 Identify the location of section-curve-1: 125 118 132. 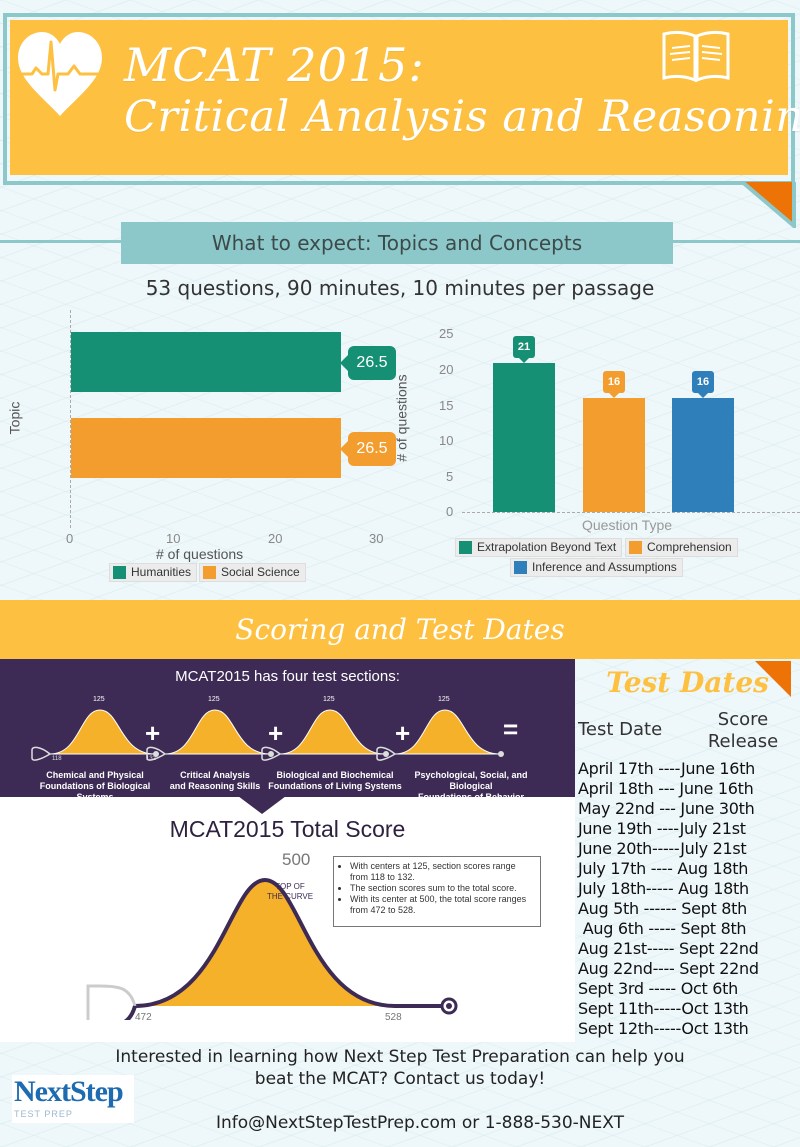
(97, 731).